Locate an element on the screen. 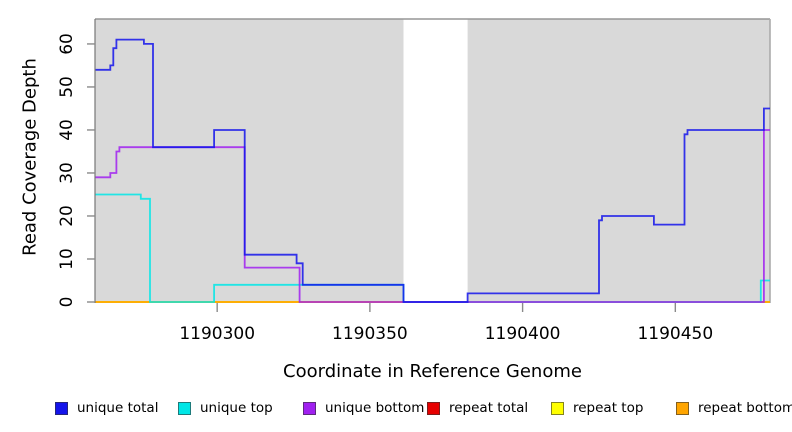  legend-label: repeat total is located at coordinates (489, 408).